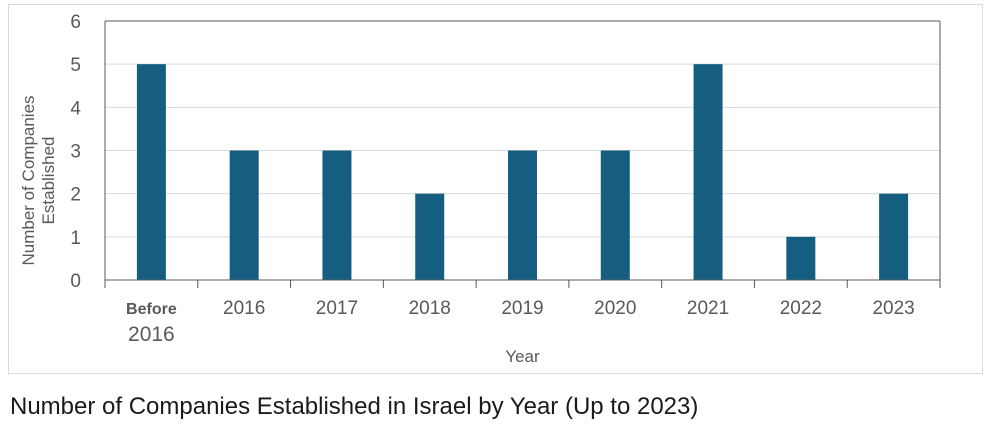  What do you see at coordinates (708, 308) in the screenshot?
I see `x-tick-label: 2021` at bounding box center [708, 308].